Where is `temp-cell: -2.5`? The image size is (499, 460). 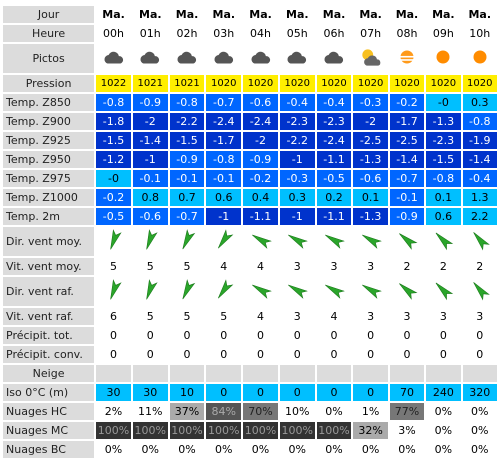
temp-cell: -2.5 is located at coordinates (407, 140).